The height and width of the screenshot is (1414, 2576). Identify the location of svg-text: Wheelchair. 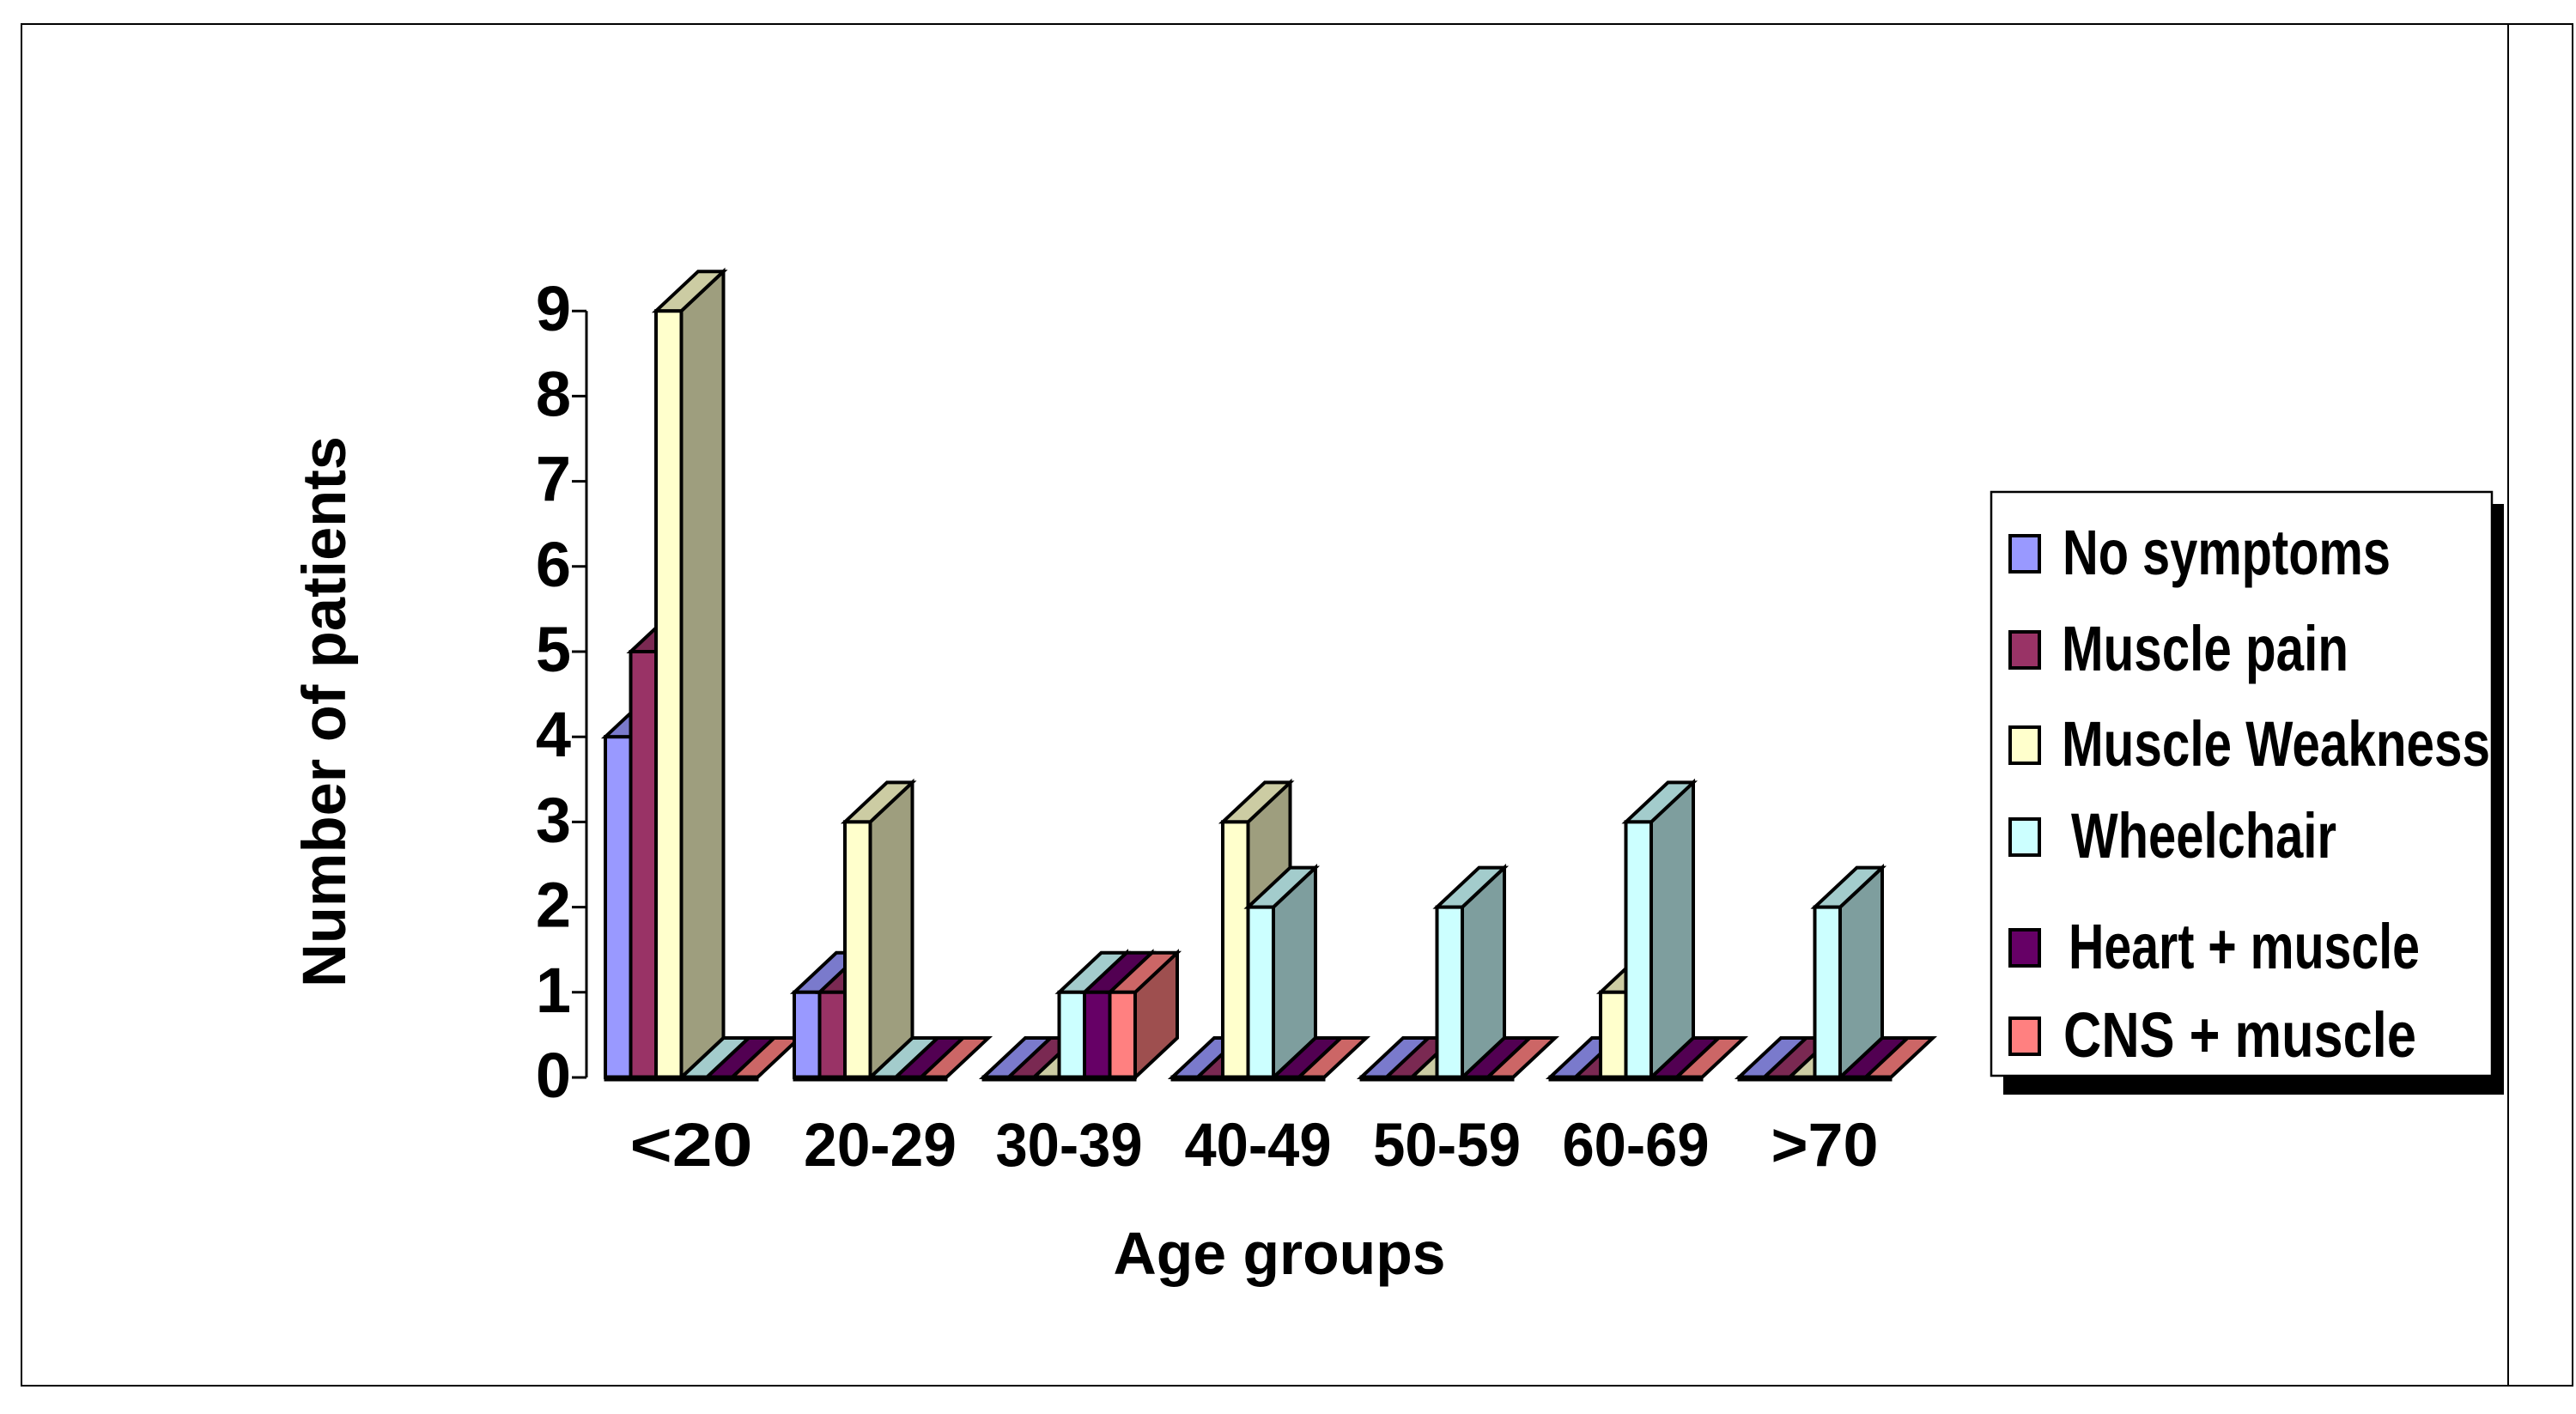
(2203, 835).